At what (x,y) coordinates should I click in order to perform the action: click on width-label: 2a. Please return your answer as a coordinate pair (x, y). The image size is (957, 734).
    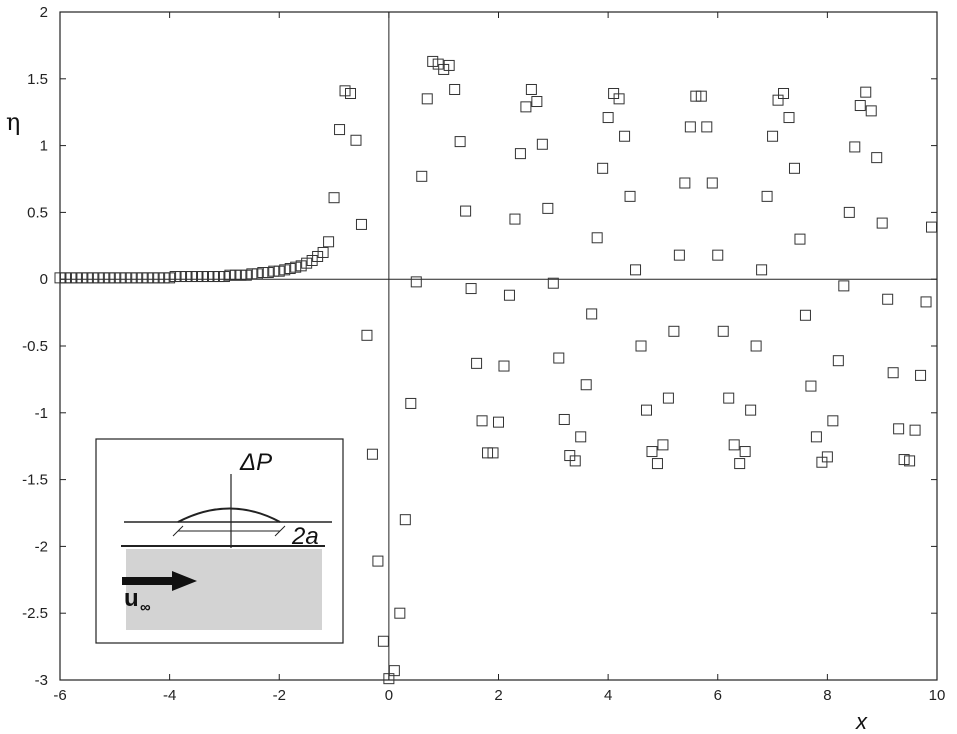
    Looking at the image, I should click on (305, 536).